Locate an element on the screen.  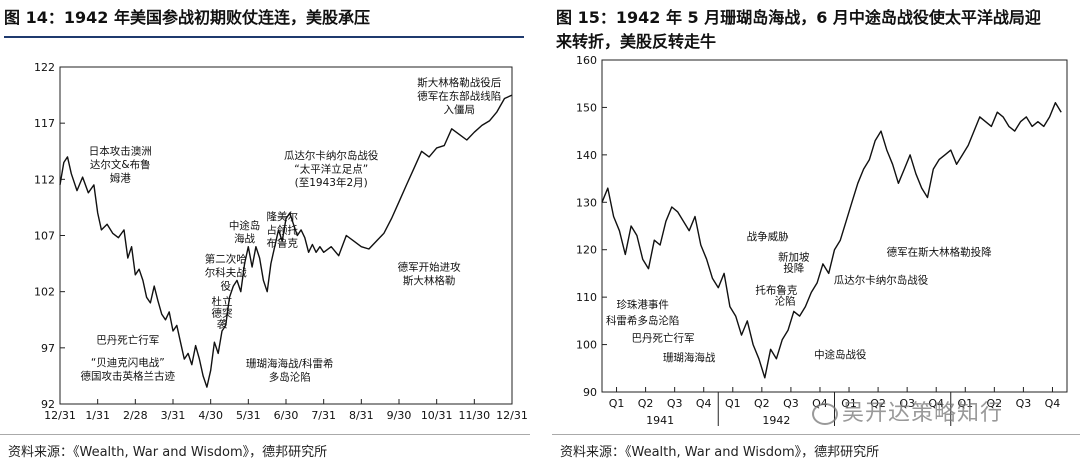
annotation-label: 役 is located at coordinates (225, 285).